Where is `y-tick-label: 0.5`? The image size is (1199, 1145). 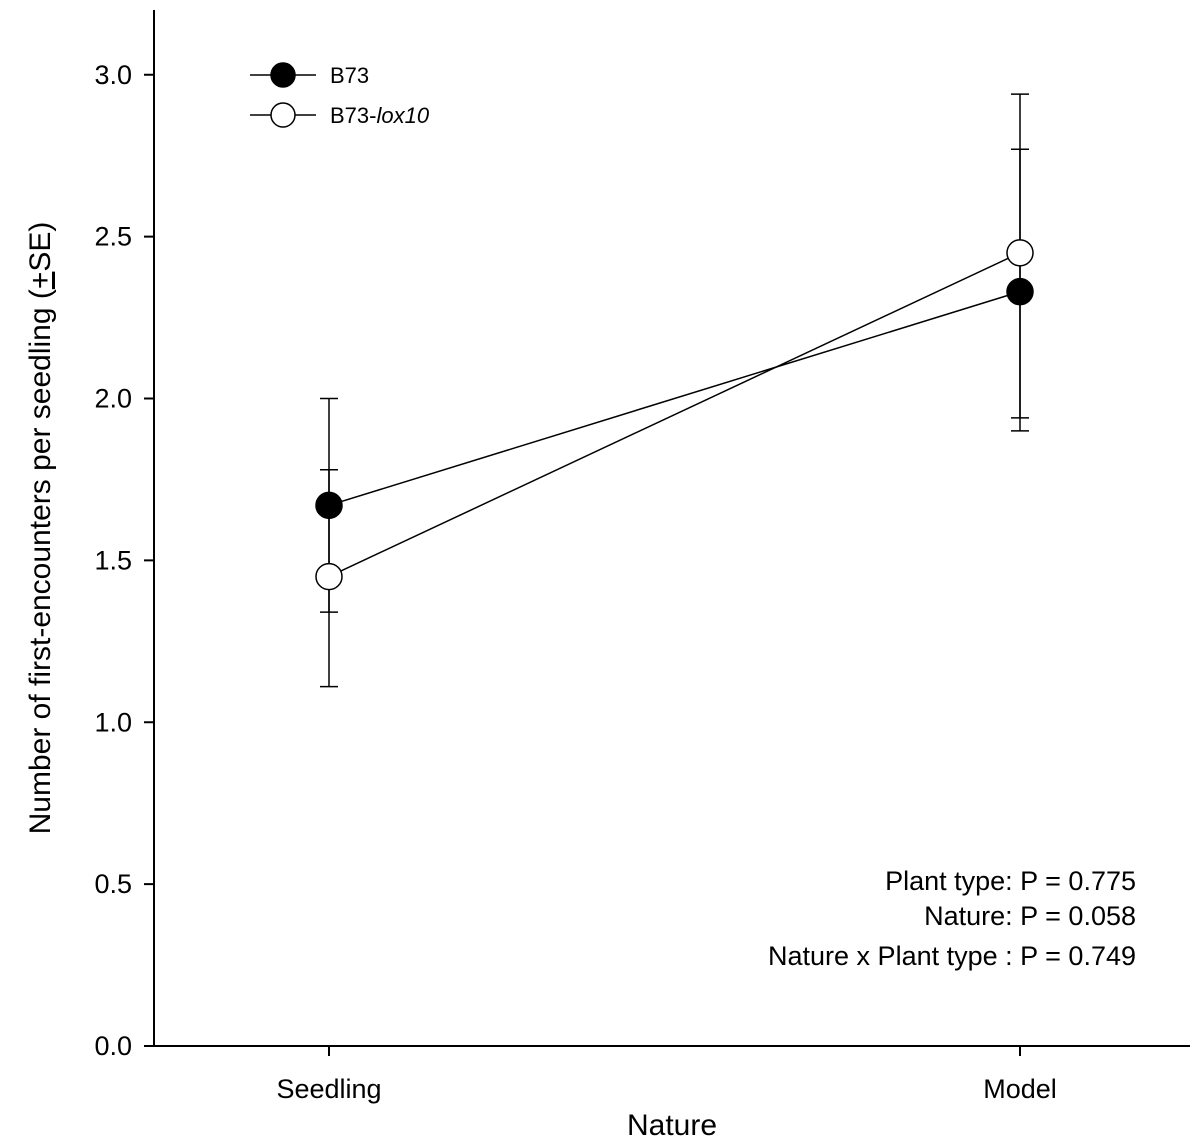 y-tick-label: 0.5 is located at coordinates (113, 884).